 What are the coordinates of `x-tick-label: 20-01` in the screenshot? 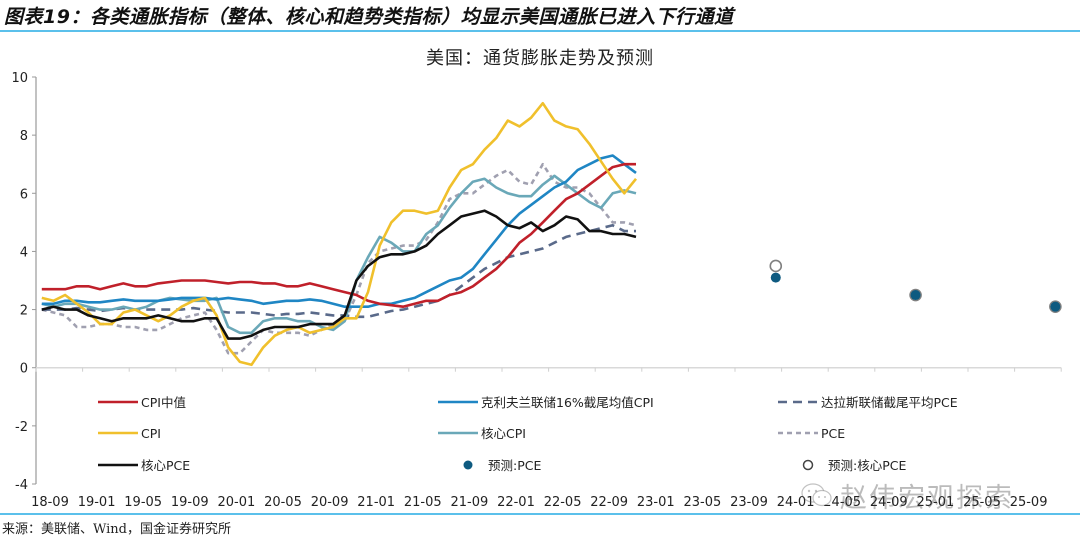 It's located at (236, 502).